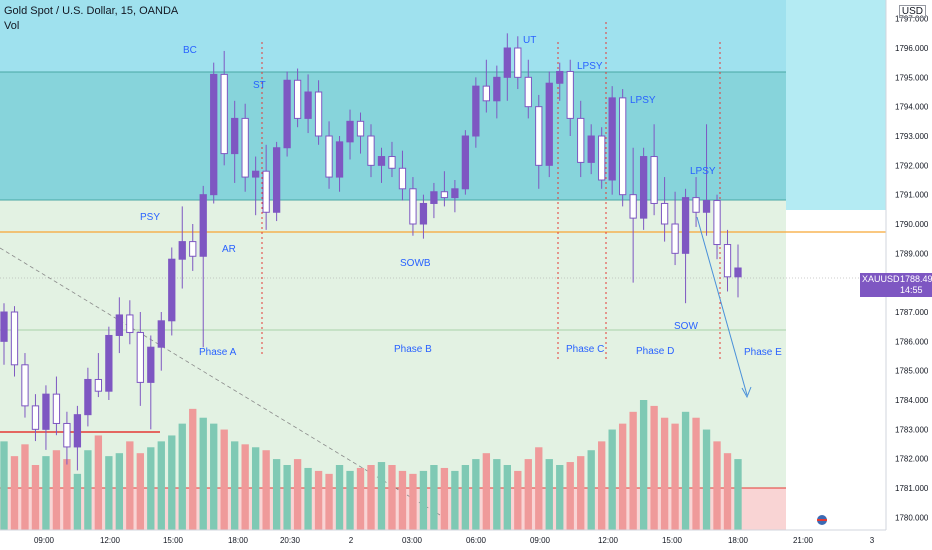 This screenshot has height=550, width=932. I want to click on label-st: ST, so click(259, 85).